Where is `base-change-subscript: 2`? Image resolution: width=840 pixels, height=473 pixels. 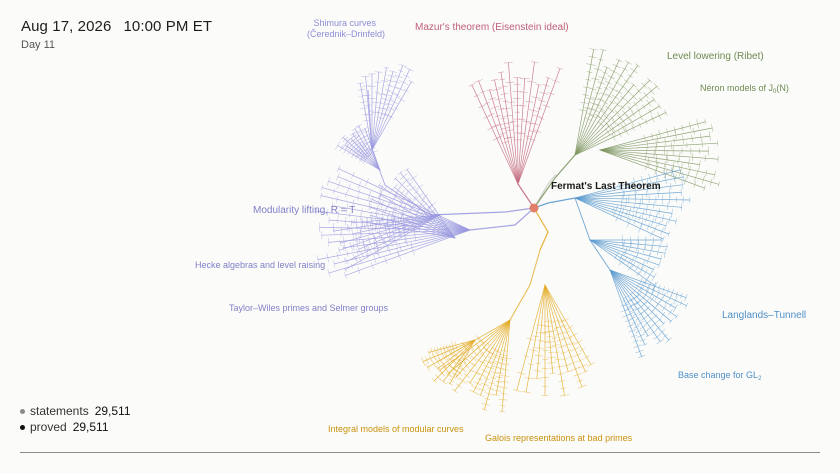 base-change-subscript: 2 is located at coordinates (760, 379).